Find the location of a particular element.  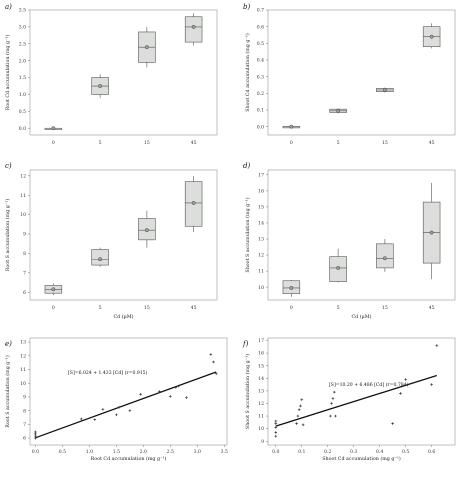

x-tick-label: 3.0 is located at coordinates (197, 452).